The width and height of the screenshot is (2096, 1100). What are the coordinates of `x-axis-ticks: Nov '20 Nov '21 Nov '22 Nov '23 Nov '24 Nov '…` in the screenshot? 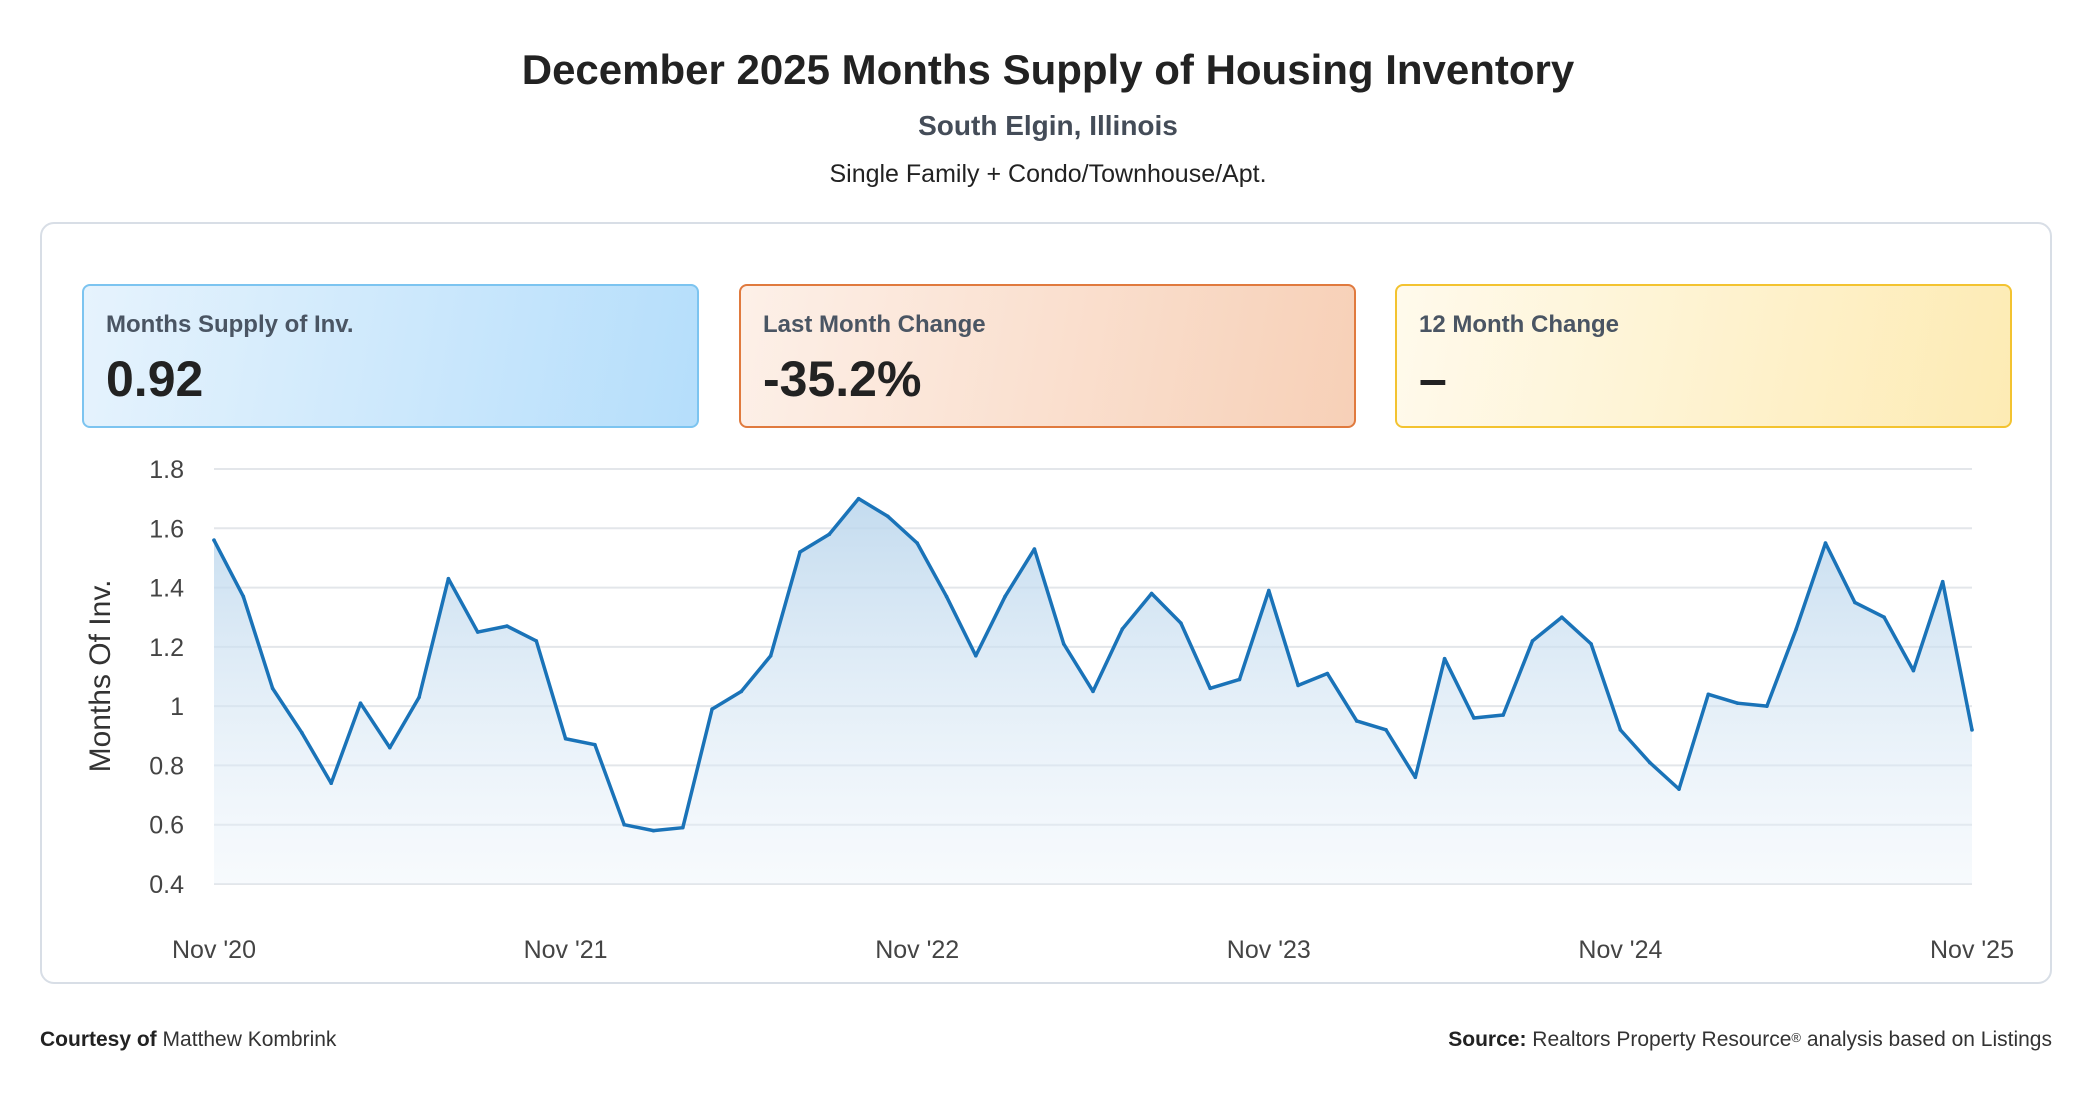 It's located at (1093, 950).